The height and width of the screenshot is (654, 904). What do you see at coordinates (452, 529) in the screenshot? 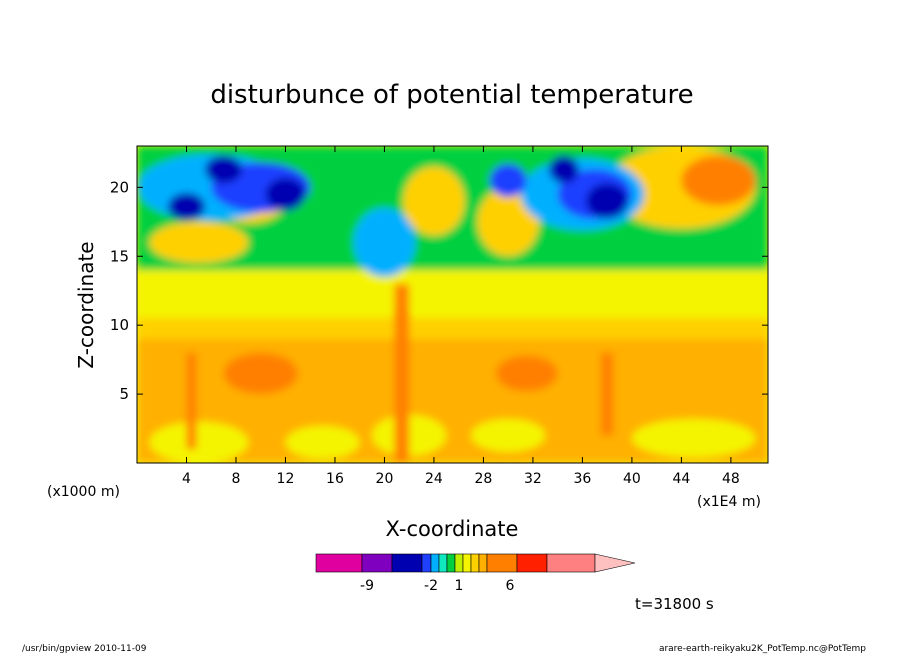
I see `x-axis-label: X-coordinate` at bounding box center [452, 529].